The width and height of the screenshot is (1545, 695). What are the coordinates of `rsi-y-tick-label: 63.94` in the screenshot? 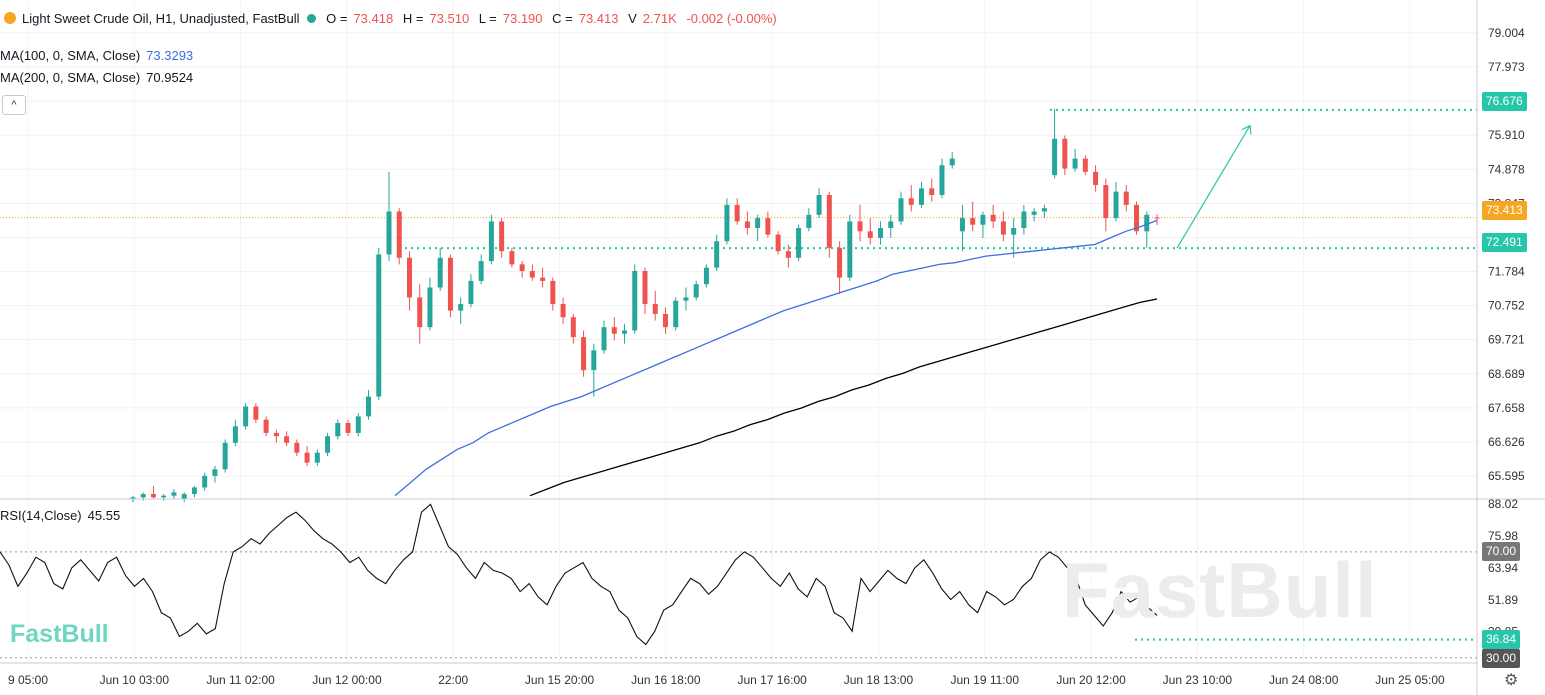 It's located at (1503, 568).